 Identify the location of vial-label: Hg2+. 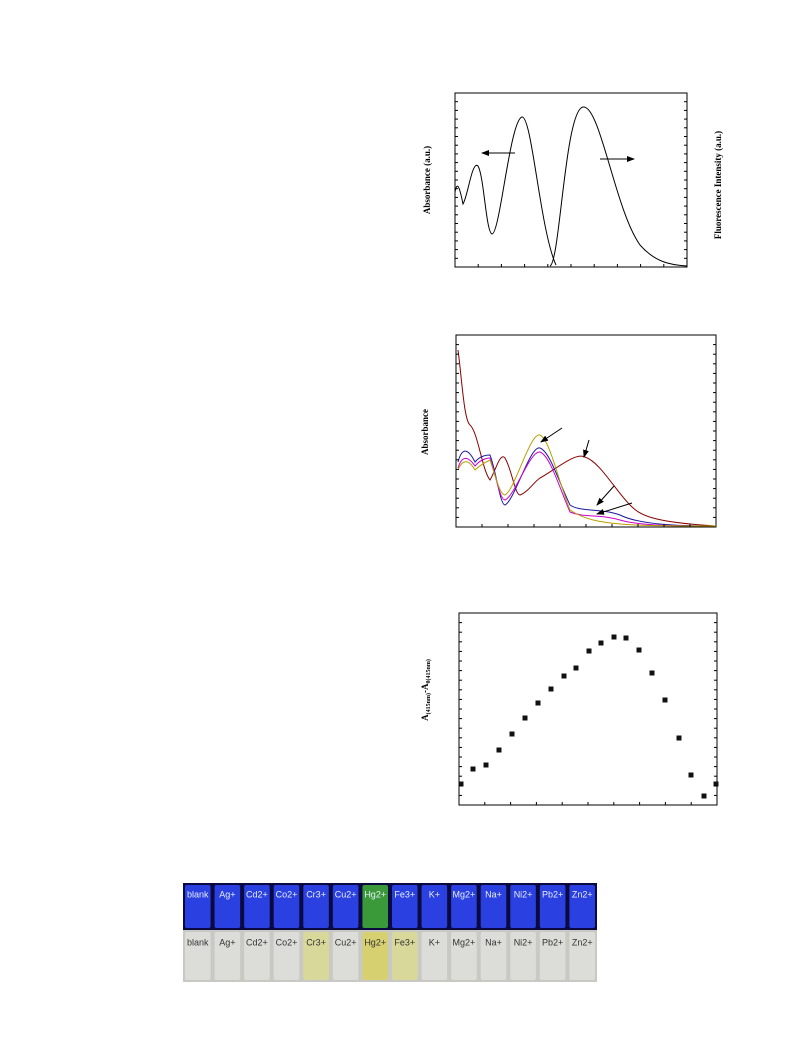
(375, 942).